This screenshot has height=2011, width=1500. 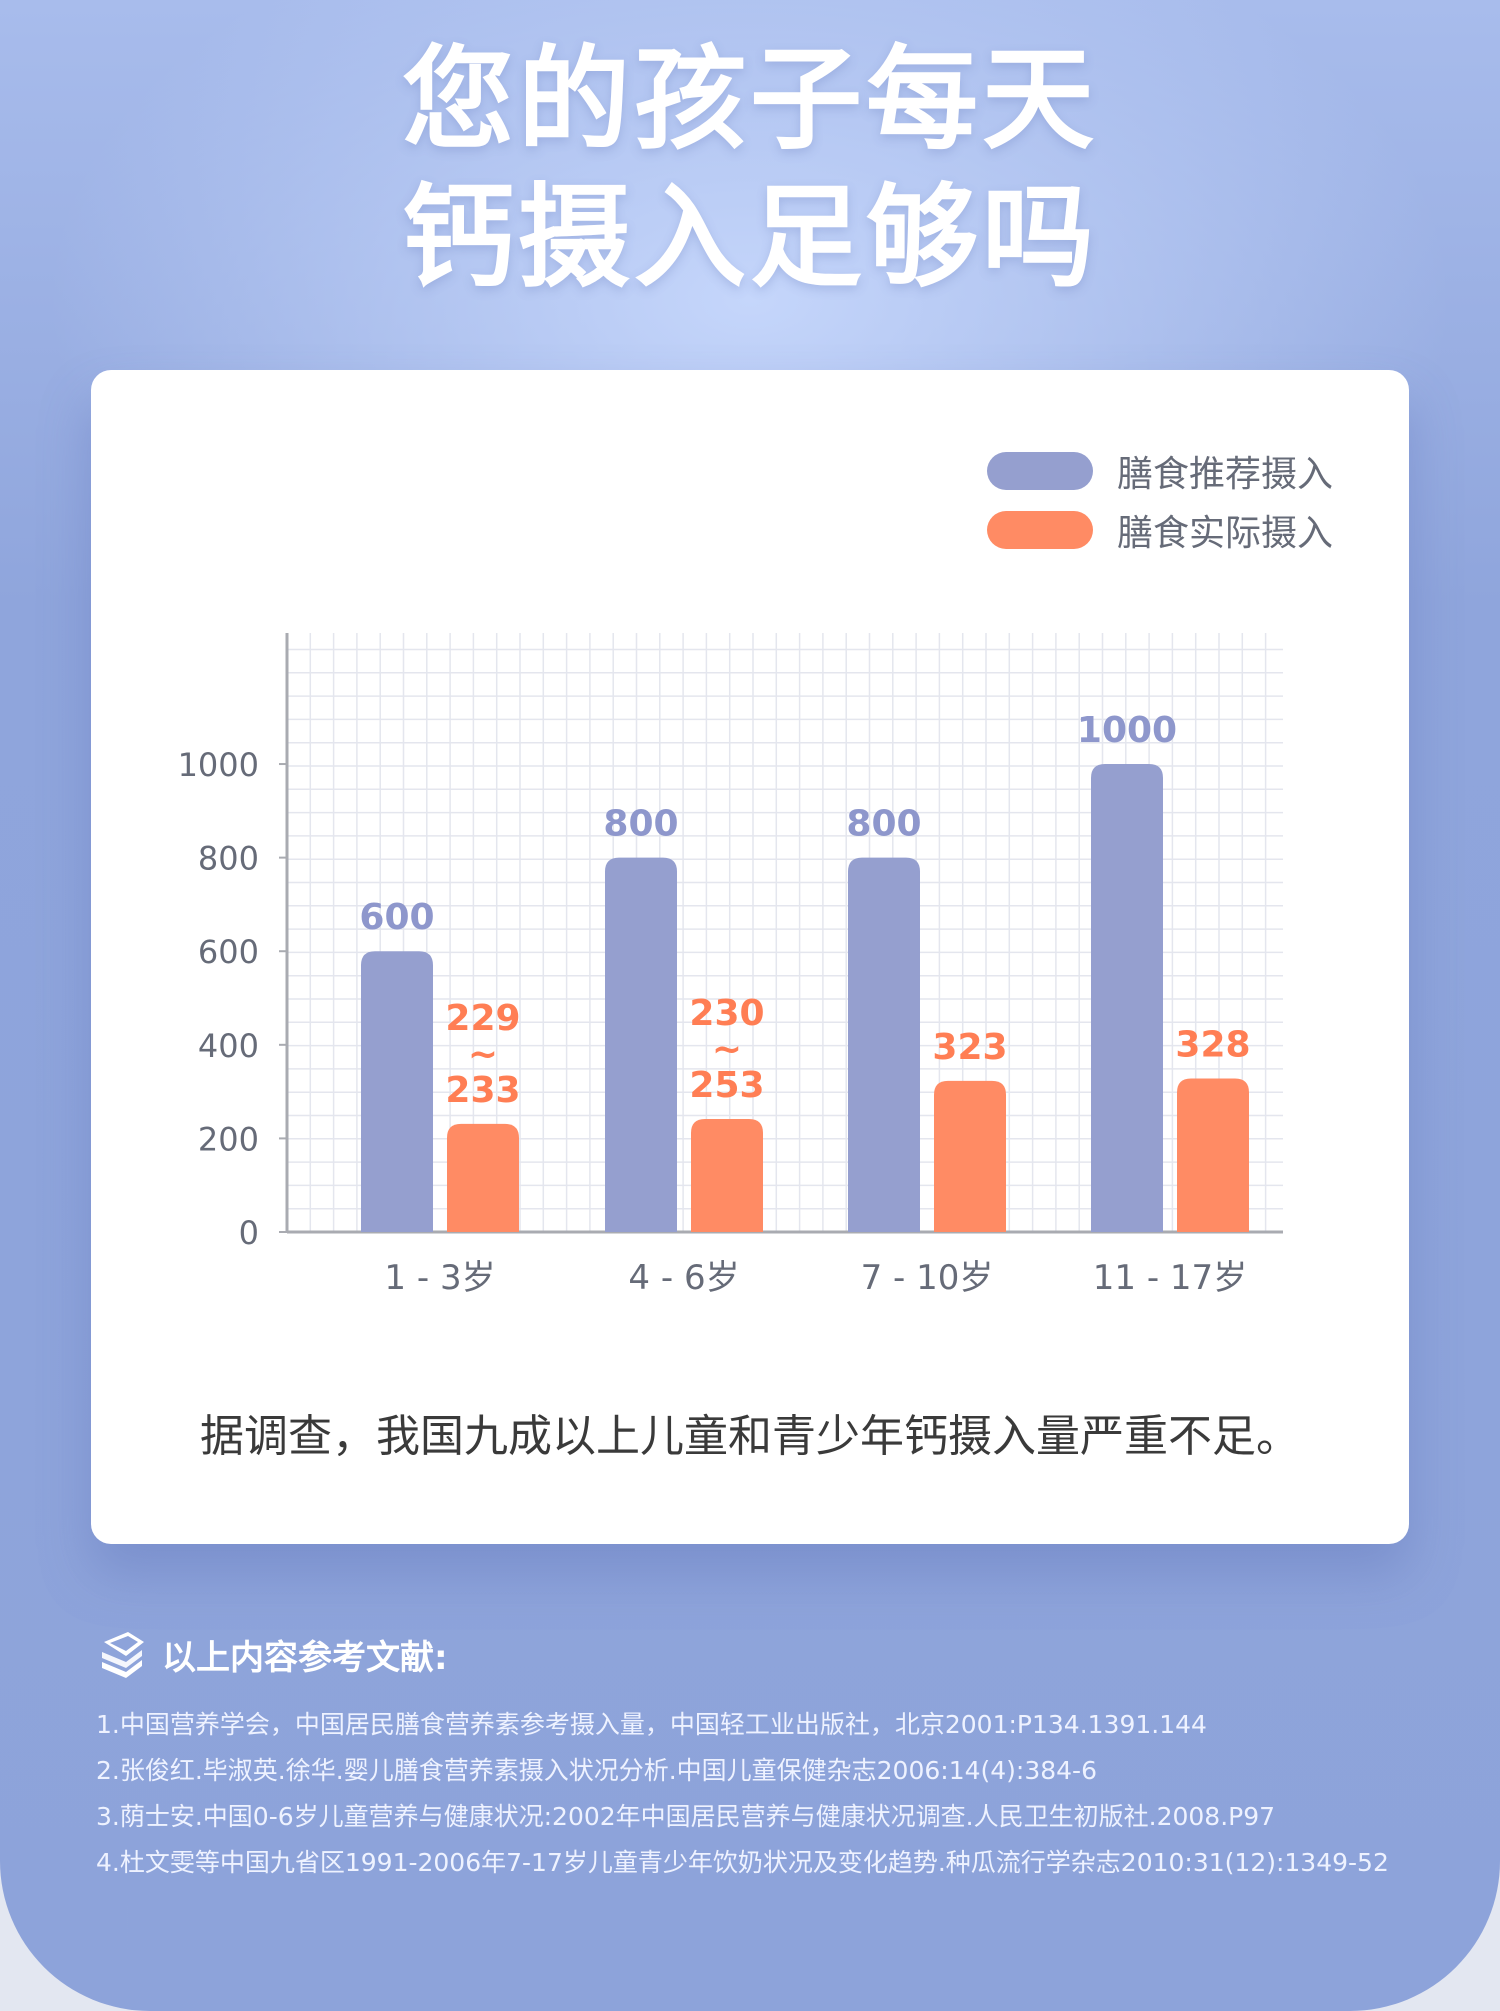 I want to click on legend-swatch-actual, so click(x=1040, y=530).